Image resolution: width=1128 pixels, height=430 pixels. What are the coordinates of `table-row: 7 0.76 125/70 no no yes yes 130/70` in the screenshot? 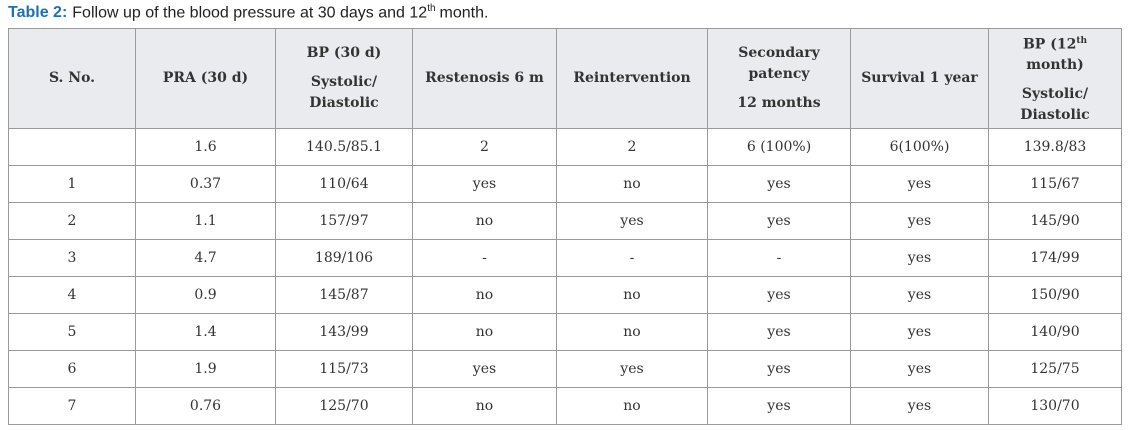 It's located at (565, 406).